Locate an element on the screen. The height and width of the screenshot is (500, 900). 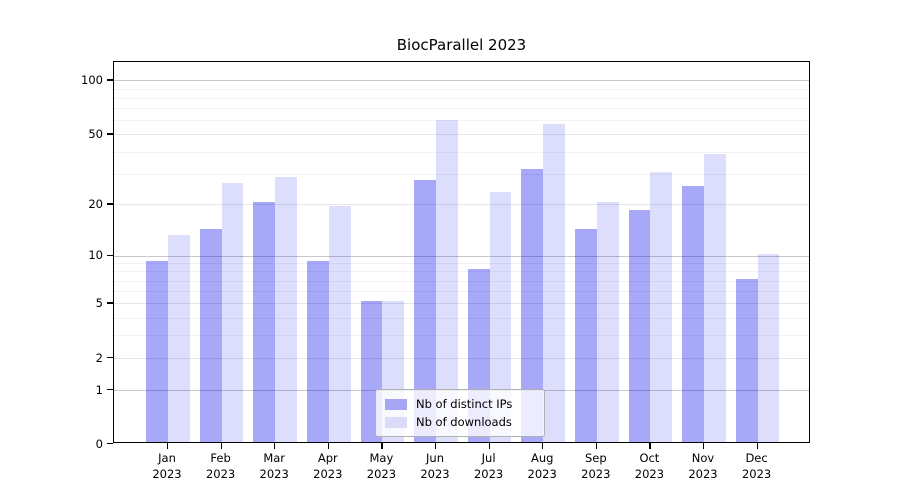
bar-downloads-jan is located at coordinates (179, 338).